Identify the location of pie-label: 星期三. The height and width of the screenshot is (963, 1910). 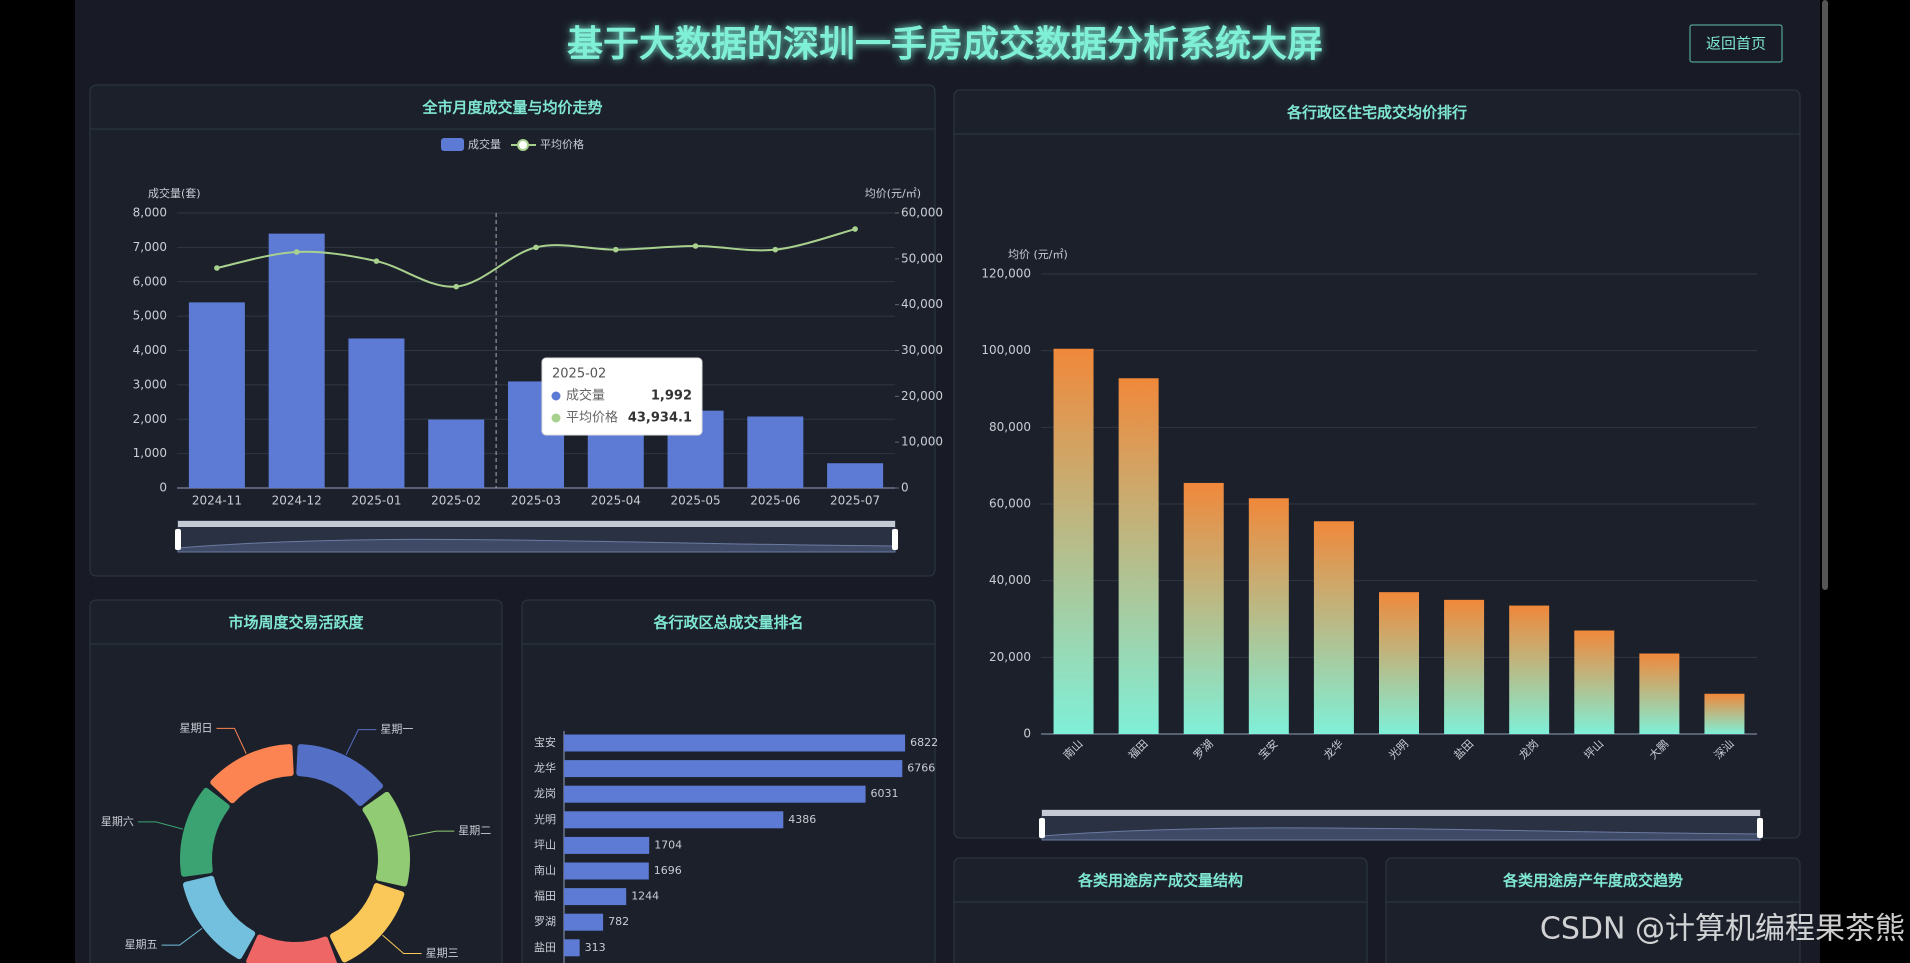
(442, 953).